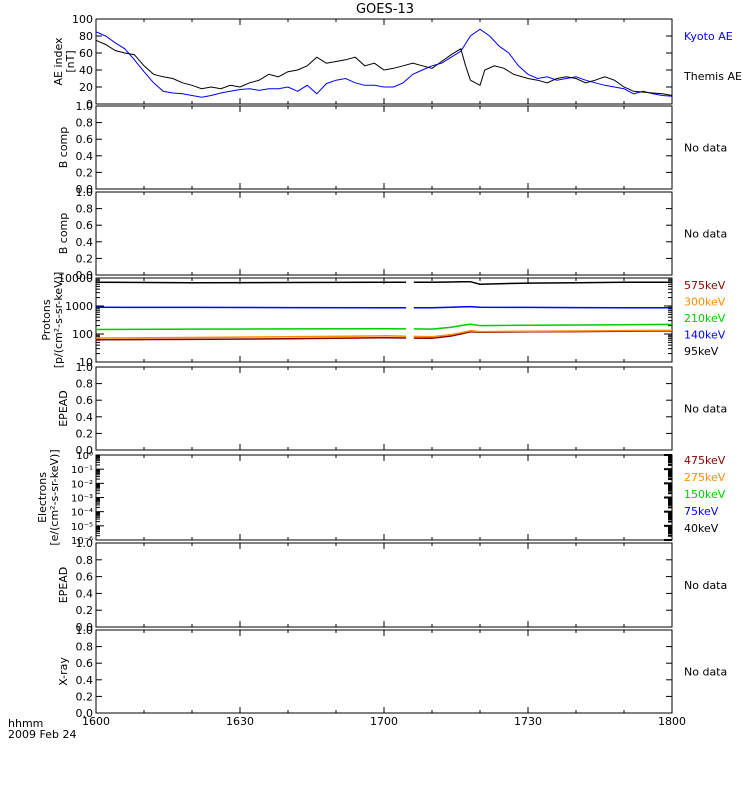 This screenshot has height=800, width=750. Describe the element at coordinates (705, 477) in the screenshot. I see `legend-entry: 275keV` at that location.